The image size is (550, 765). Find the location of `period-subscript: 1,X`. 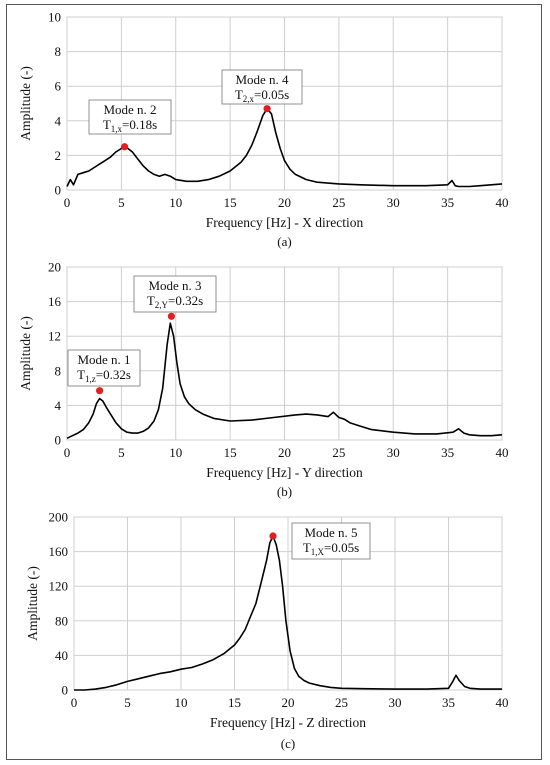

period-subscript: 1,X is located at coordinates (318, 552).